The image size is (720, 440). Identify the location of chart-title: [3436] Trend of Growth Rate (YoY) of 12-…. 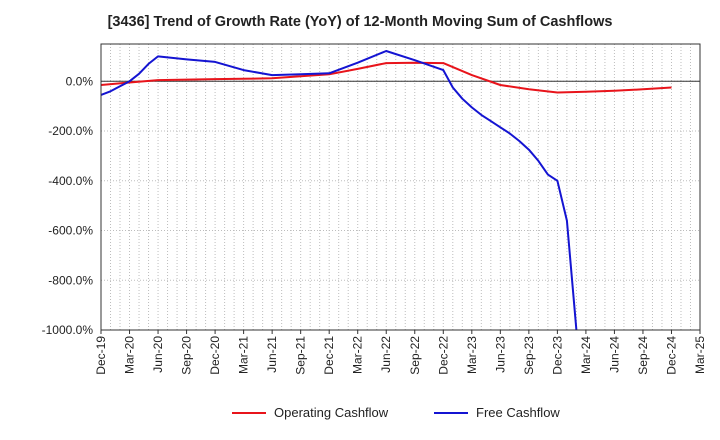
(360, 22).